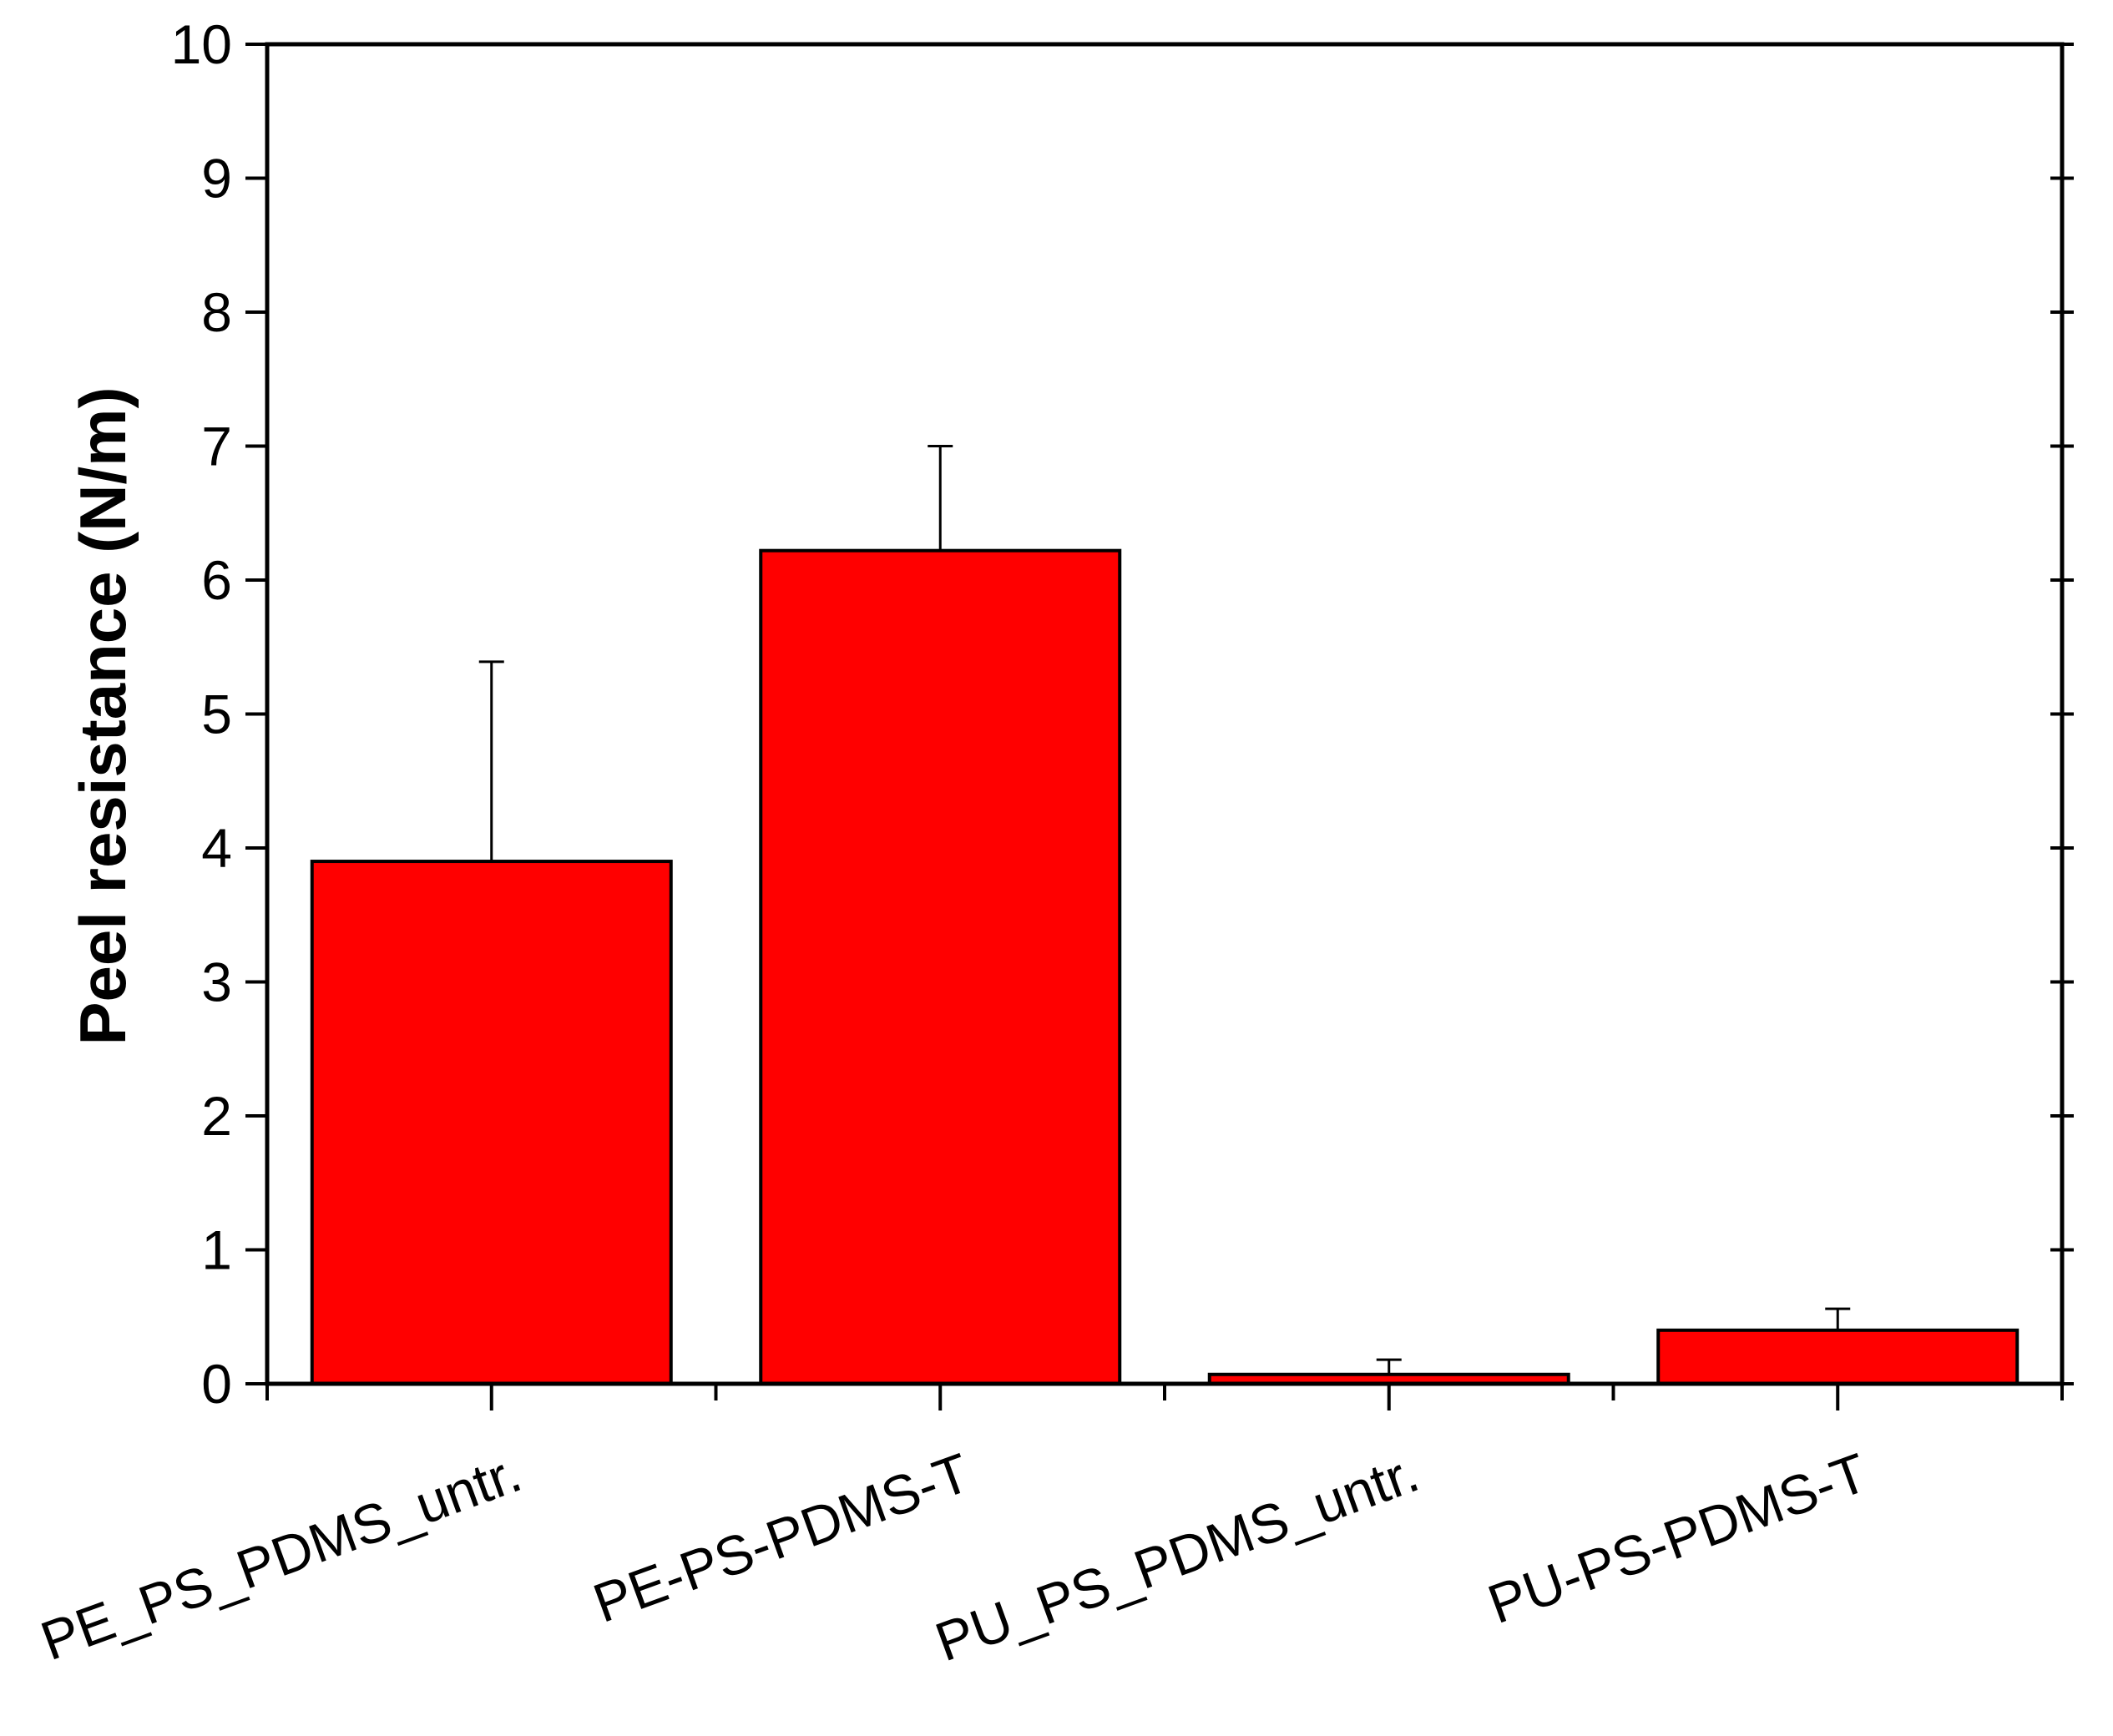 The height and width of the screenshot is (1736, 2113). I want to click on y-axis-title: Peel resistance (N/m), so click(103, 715).